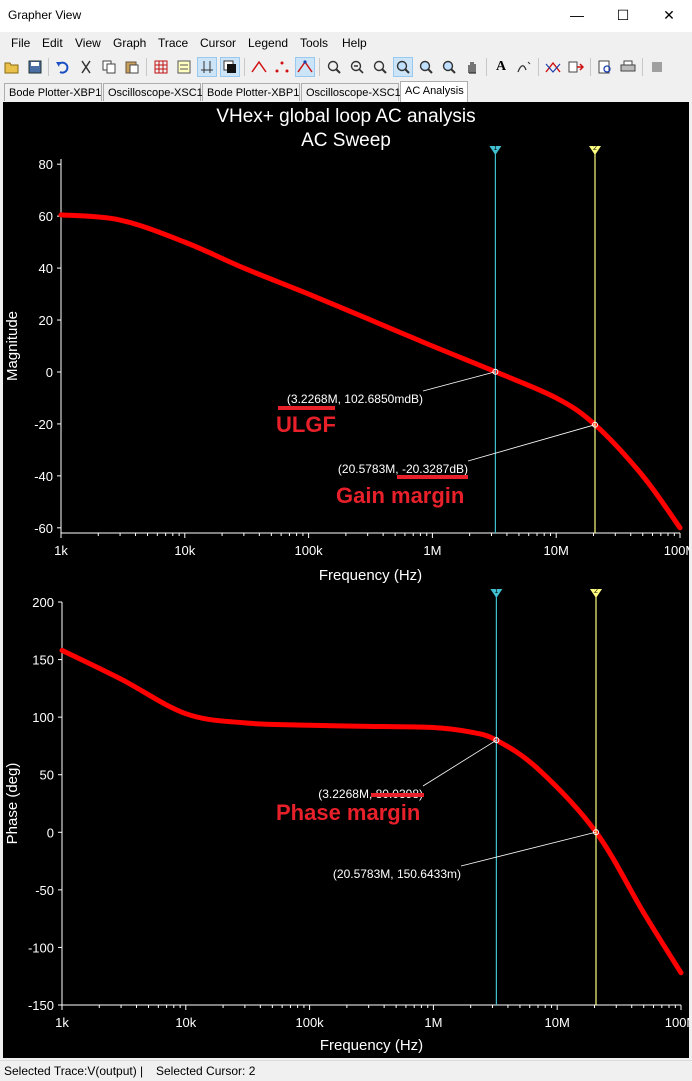  Describe the element at coordinates (305, 67) in the screenshot. I see `show-marks-icon` at that location.